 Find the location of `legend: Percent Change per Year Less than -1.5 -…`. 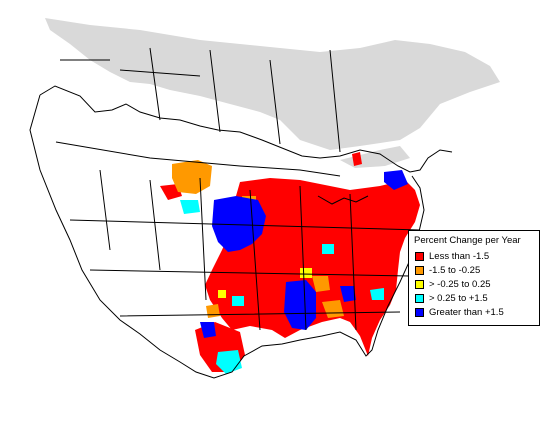

legend: Percent Change per Year Less than -1.5 -… is located at coordinates (474, 278).